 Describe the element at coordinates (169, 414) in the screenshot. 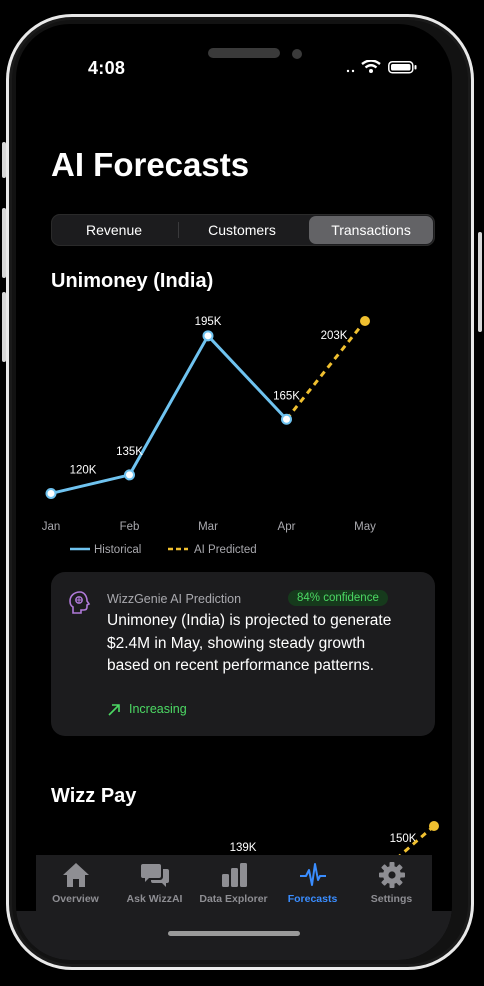

I see `historical-line` at that location.